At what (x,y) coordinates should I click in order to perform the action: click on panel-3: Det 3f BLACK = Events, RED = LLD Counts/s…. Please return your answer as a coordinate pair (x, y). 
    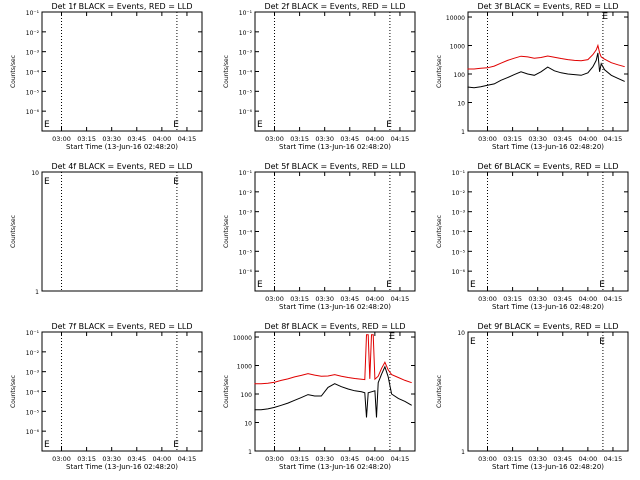
    Looking at the image, I should click on (532, 76).